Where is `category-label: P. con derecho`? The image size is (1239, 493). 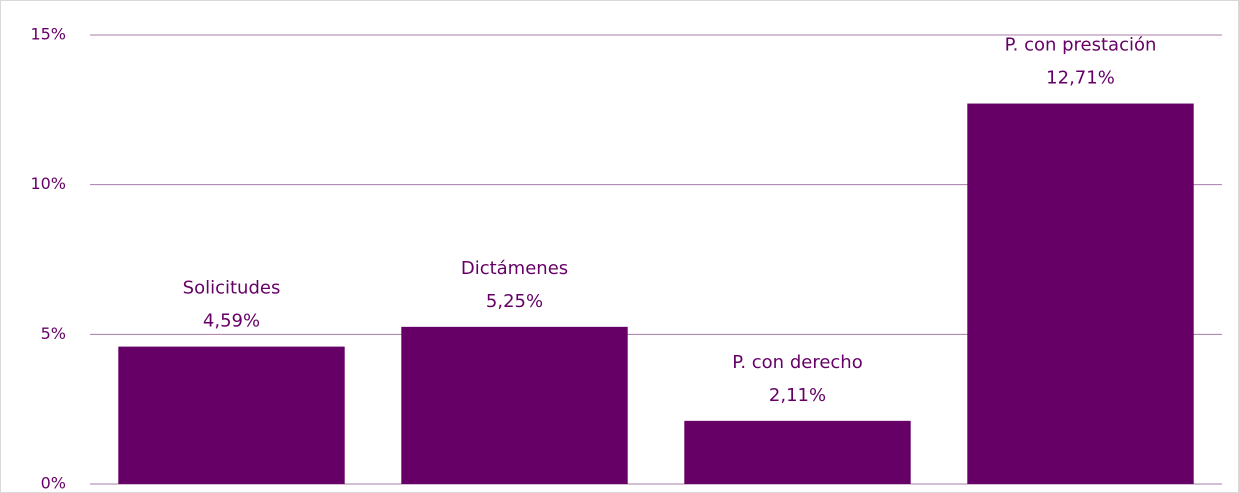 category-label: P. con derecho is located at coordinates (797, 362).